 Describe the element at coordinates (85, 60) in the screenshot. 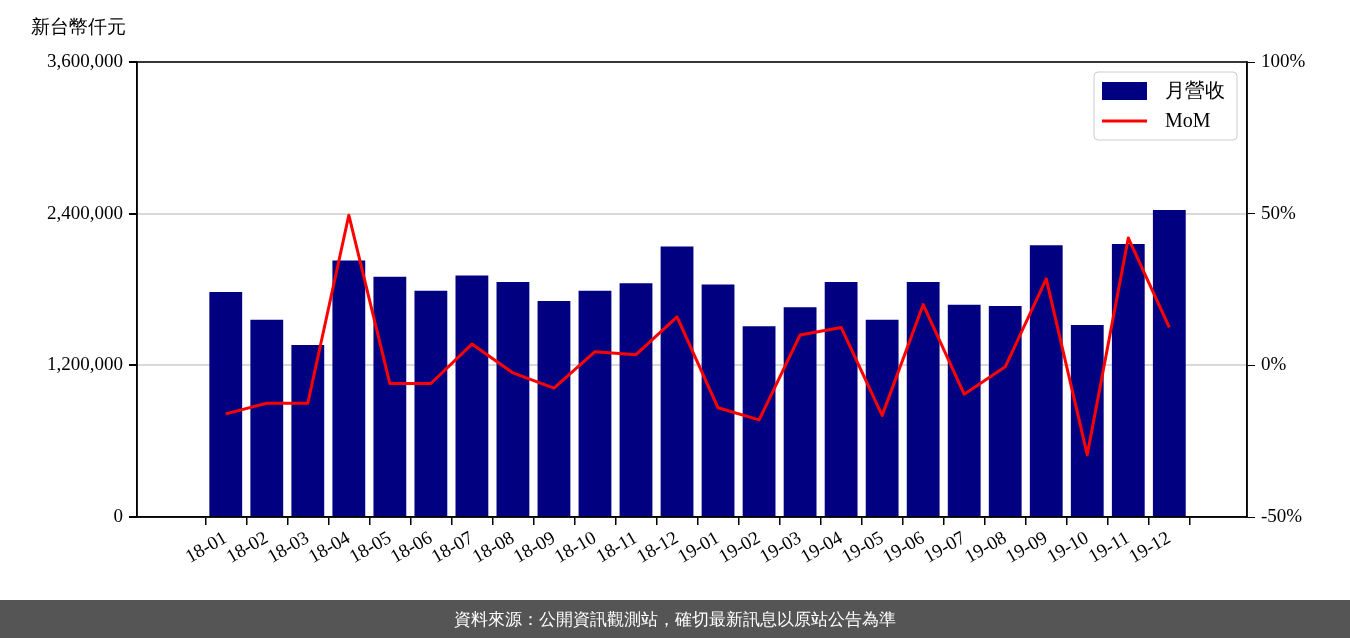

I see `y-tick-label: 3,600,000` at that location.